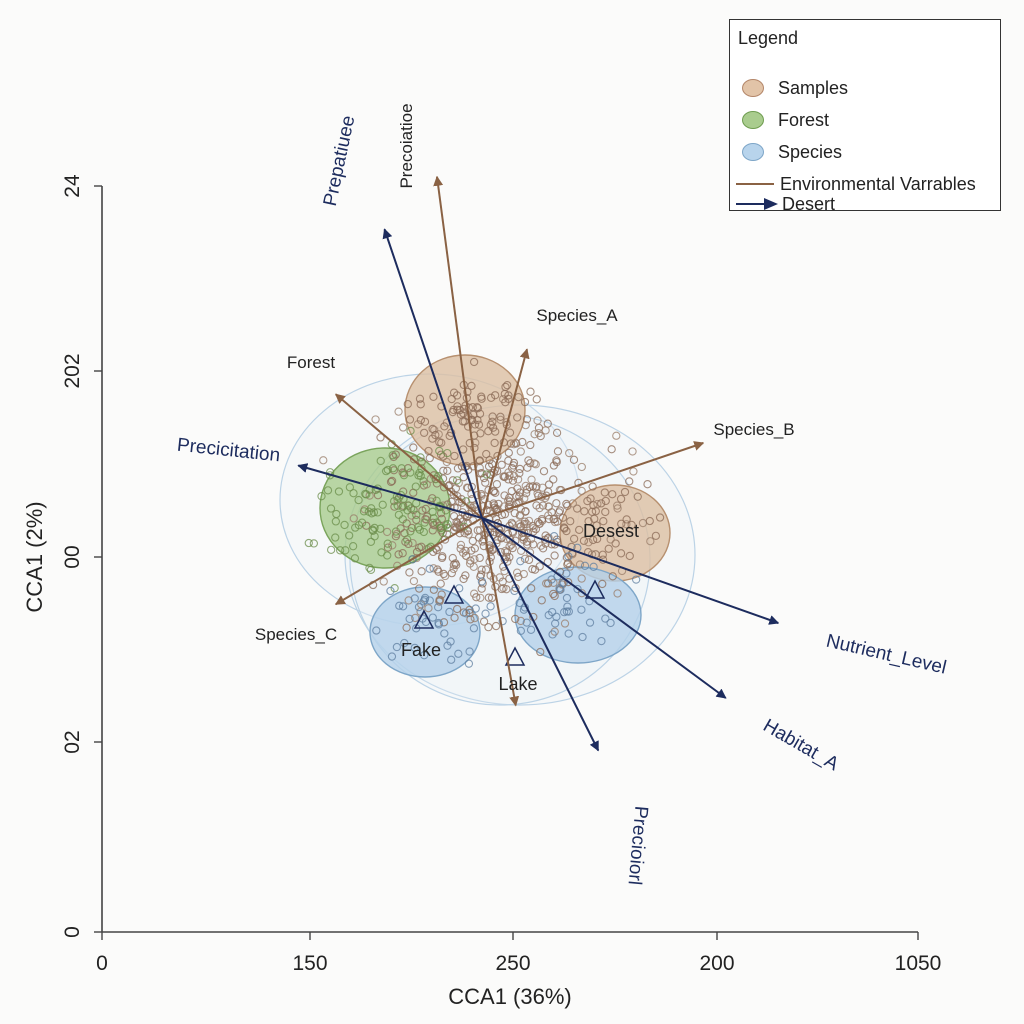 This screenshot has height=1024, width=1024. What do you see at coordinates (785, 120) in the screenshot?
I see `legend-item-forest: Forest` at bounding box center [785, 120].